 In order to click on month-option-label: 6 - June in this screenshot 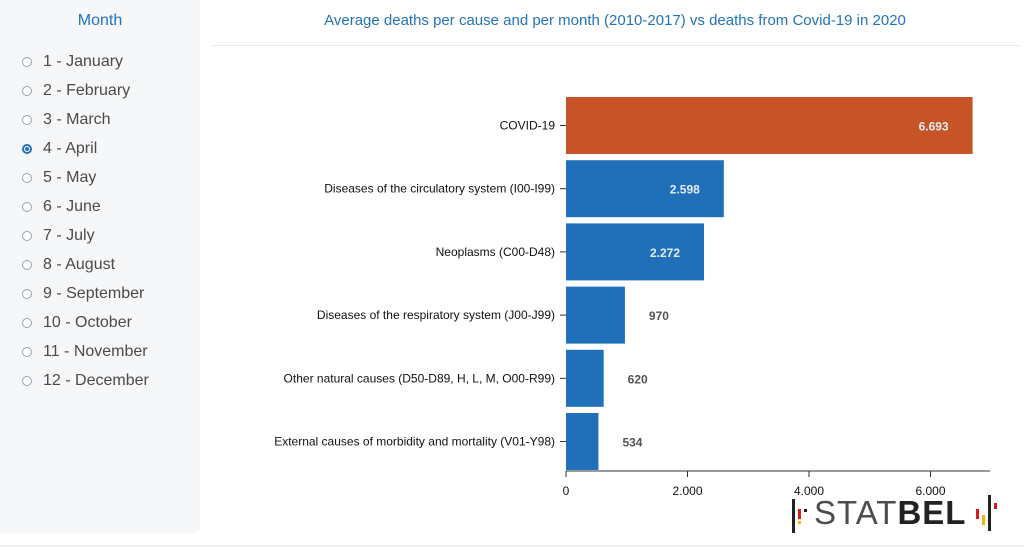, I will do `click(72, 206)`.